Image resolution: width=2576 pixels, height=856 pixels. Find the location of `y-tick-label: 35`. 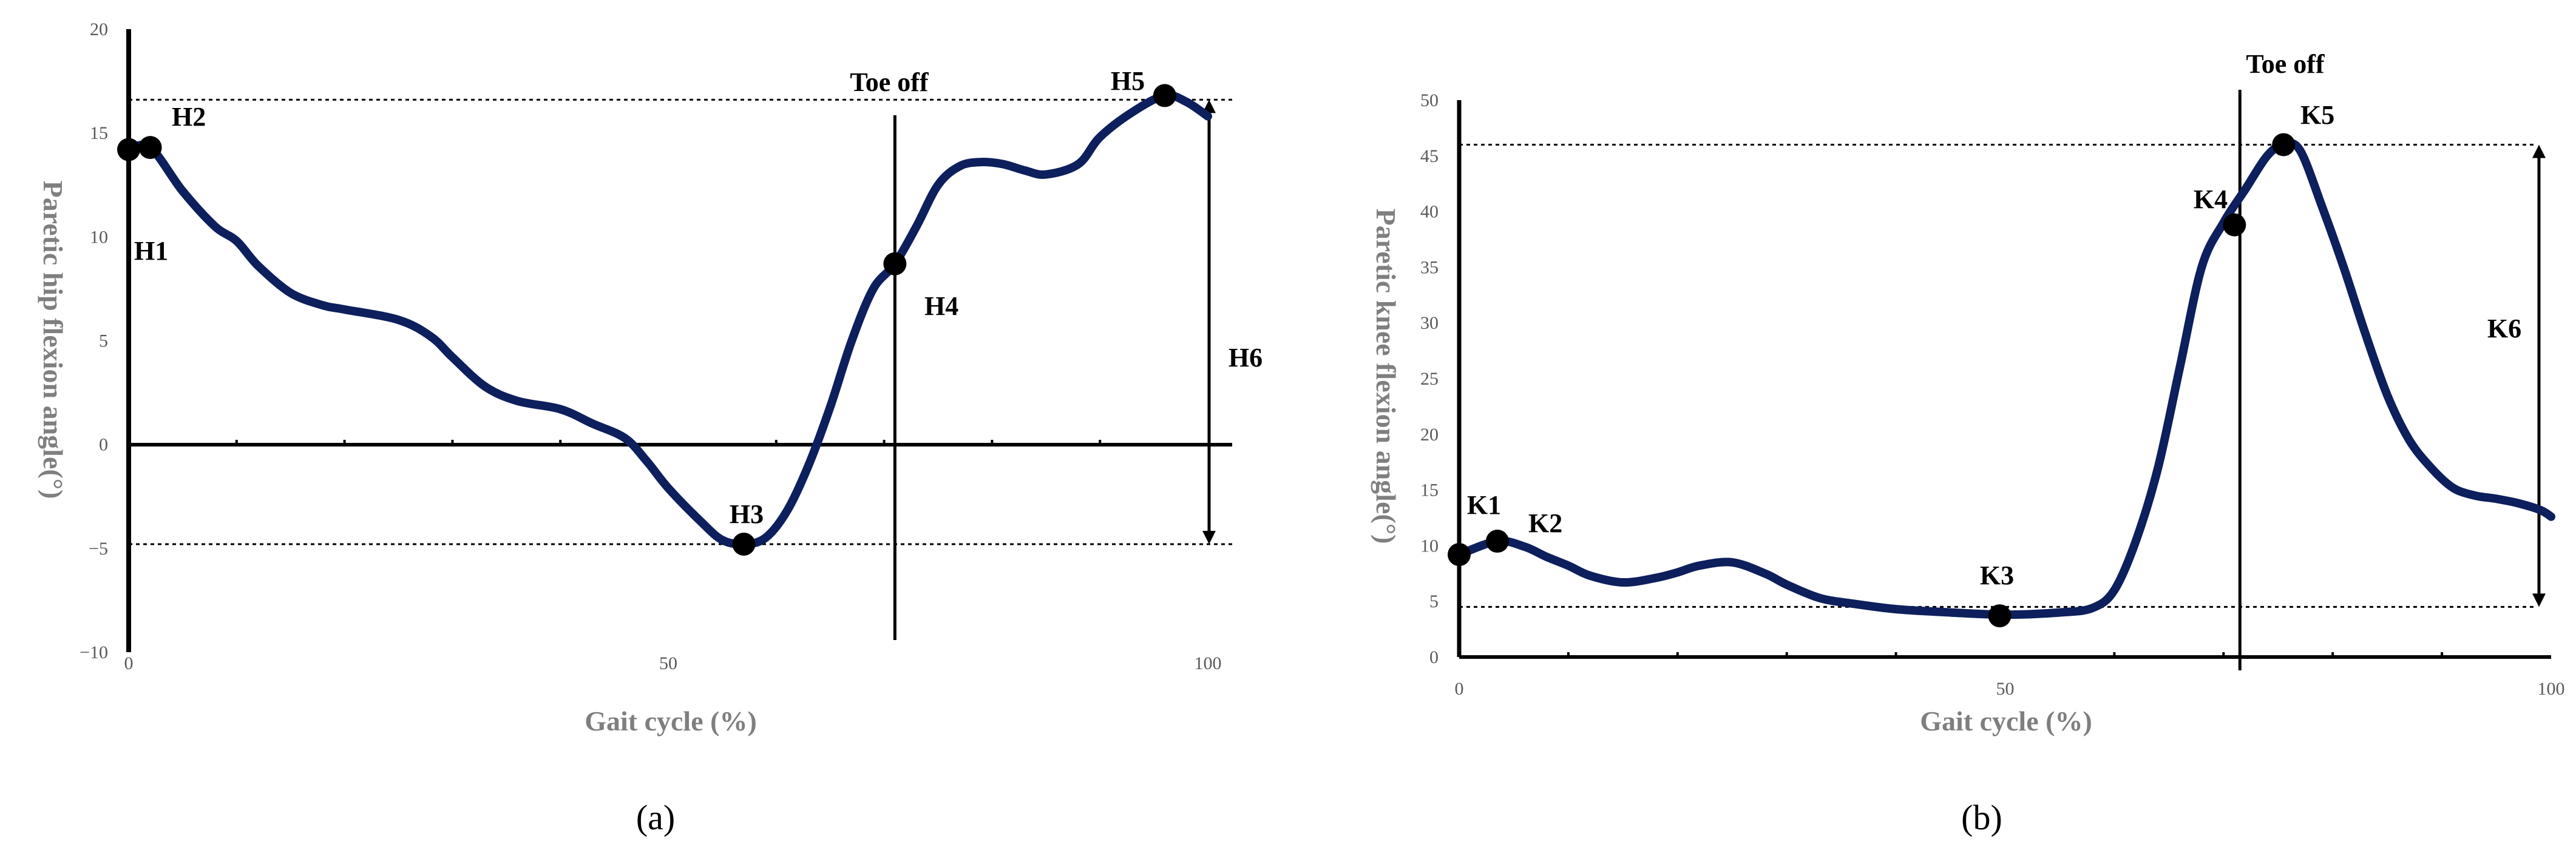

y-tick-label: 35 is located at coordinates (1430, 267).